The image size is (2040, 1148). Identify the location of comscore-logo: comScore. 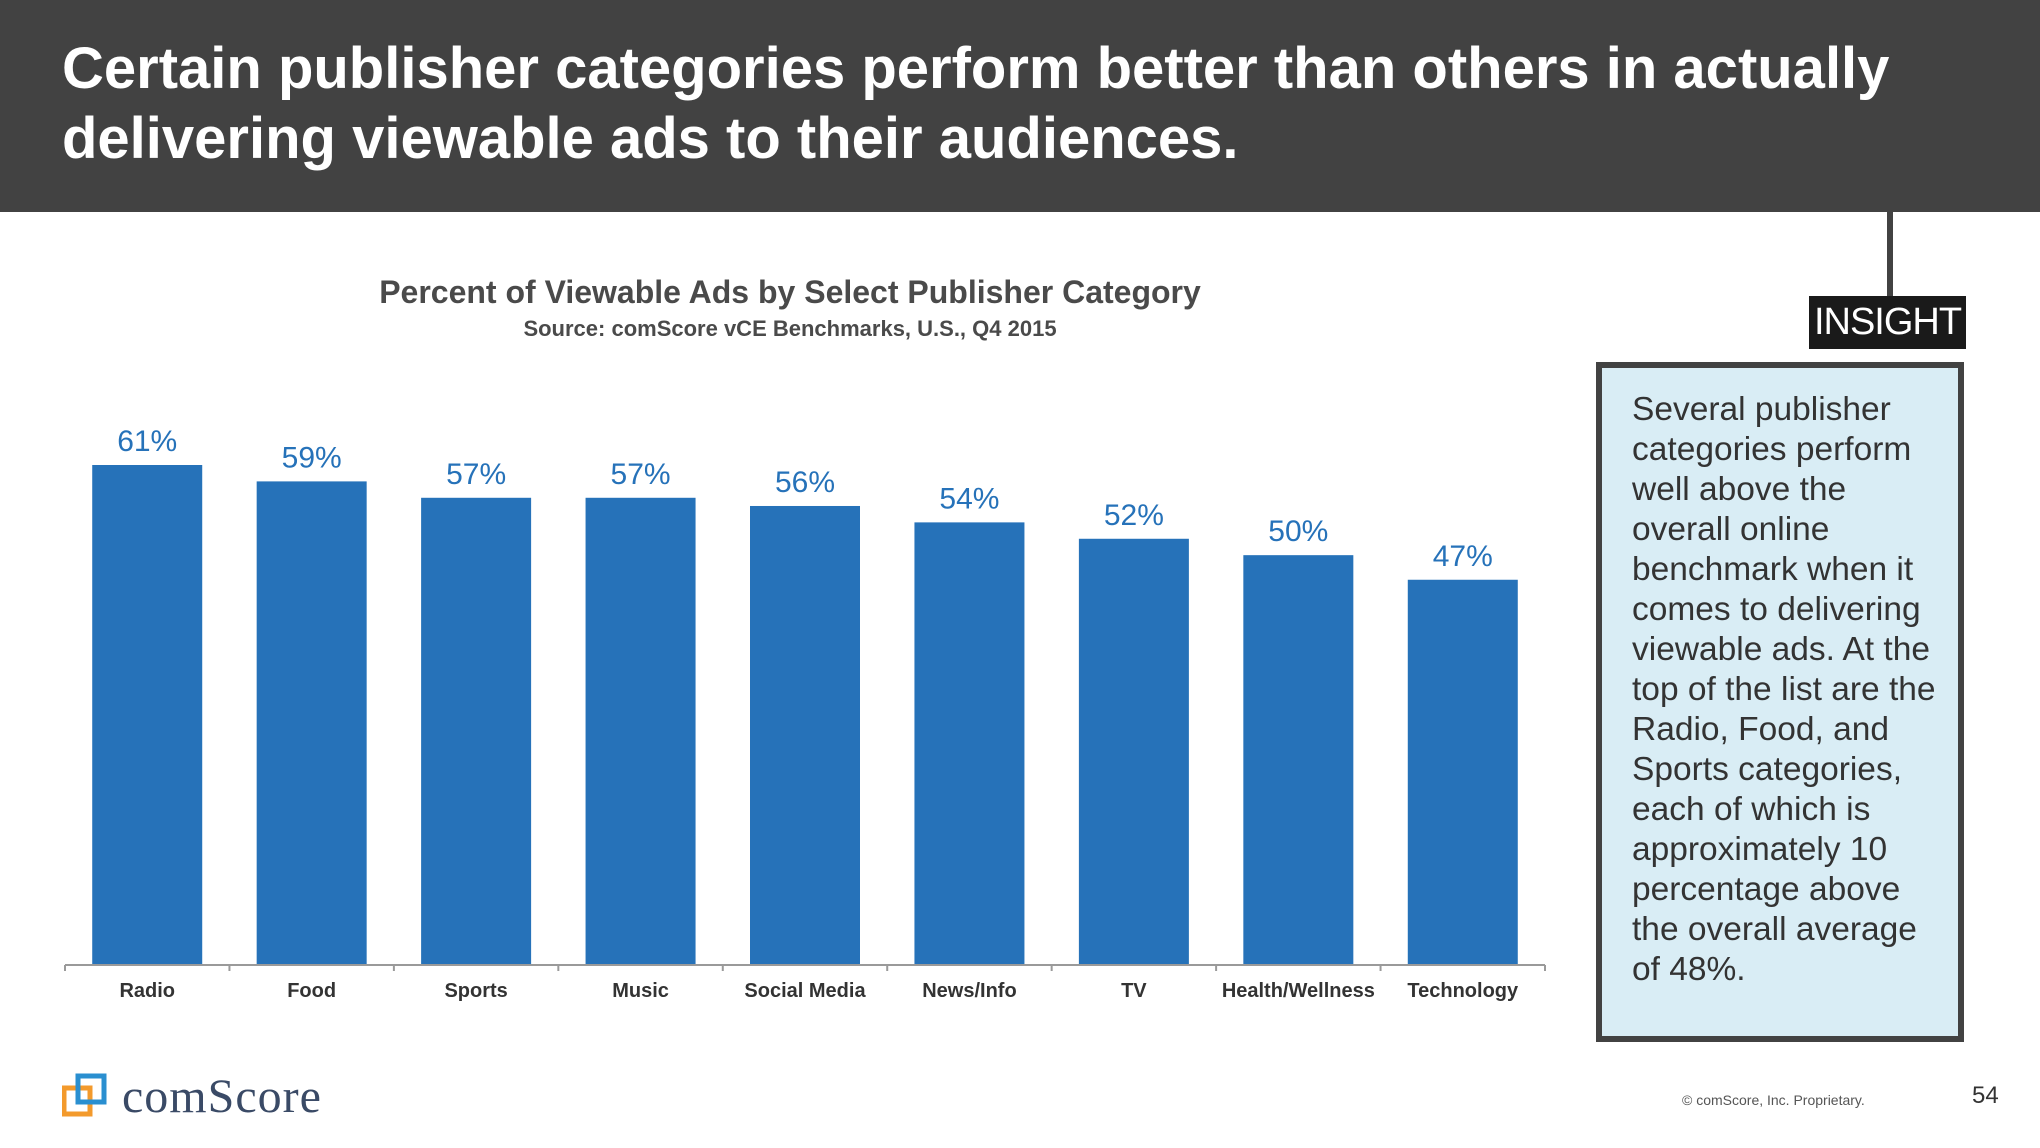
(211, 1096).